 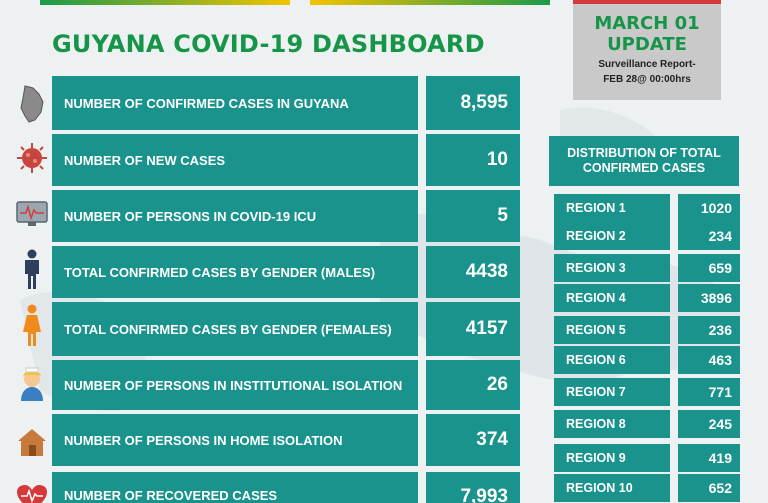 I want to click on region-name: REGION 5, so click(x=612, y=330).